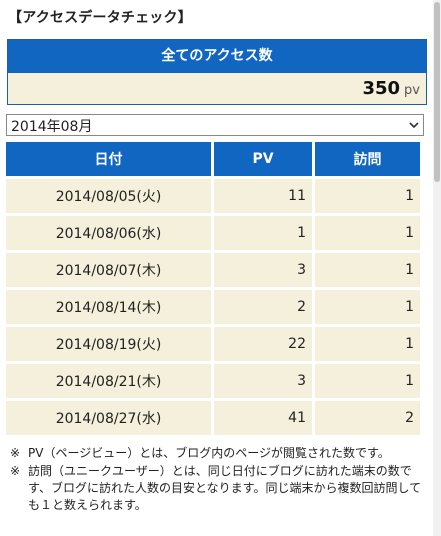 Image resolution: width=441 pixels, height=536 pixels. What do you see at coordinates (263, 307) in the screenshot?
I see `row-pv: 2` at bounding box center [263, 307].